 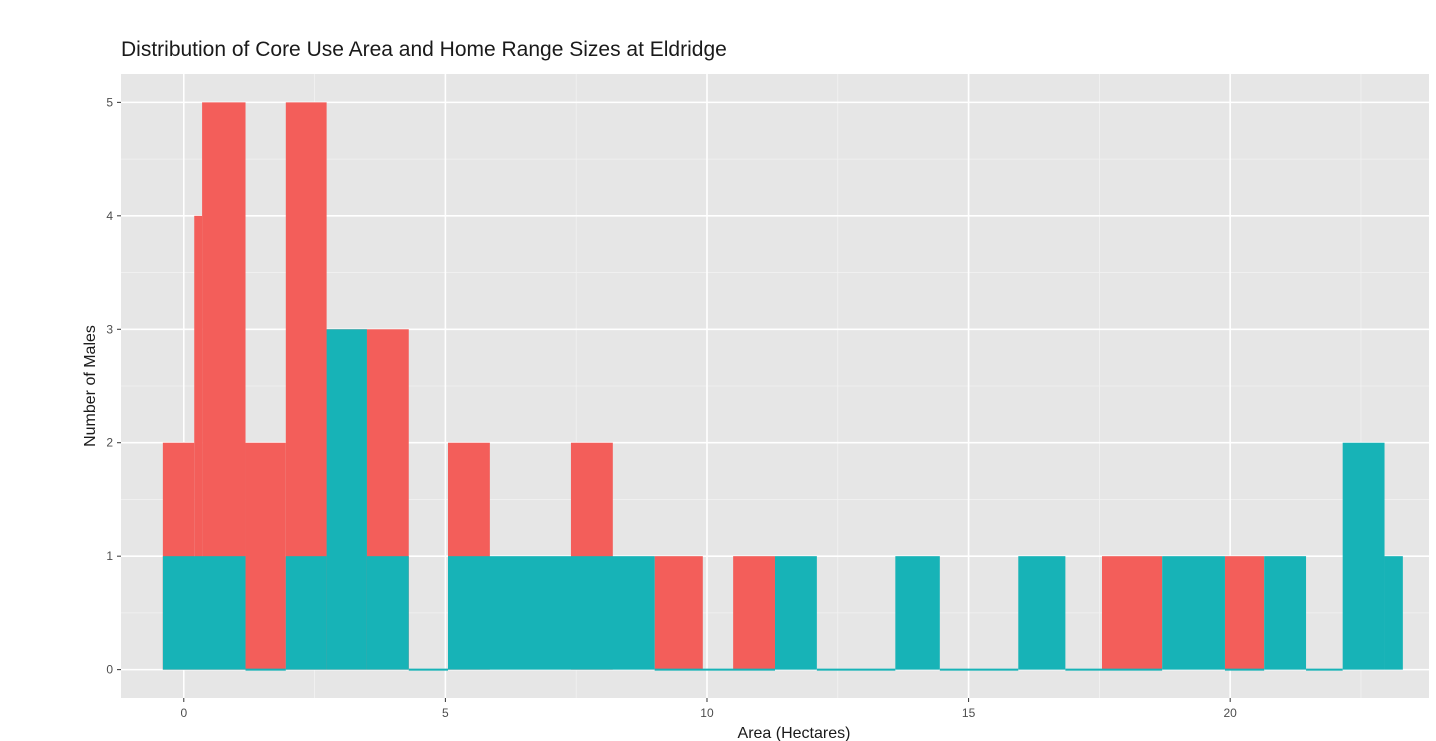 I want to click on y-tick-label: 3, so click(x=109, y=329).